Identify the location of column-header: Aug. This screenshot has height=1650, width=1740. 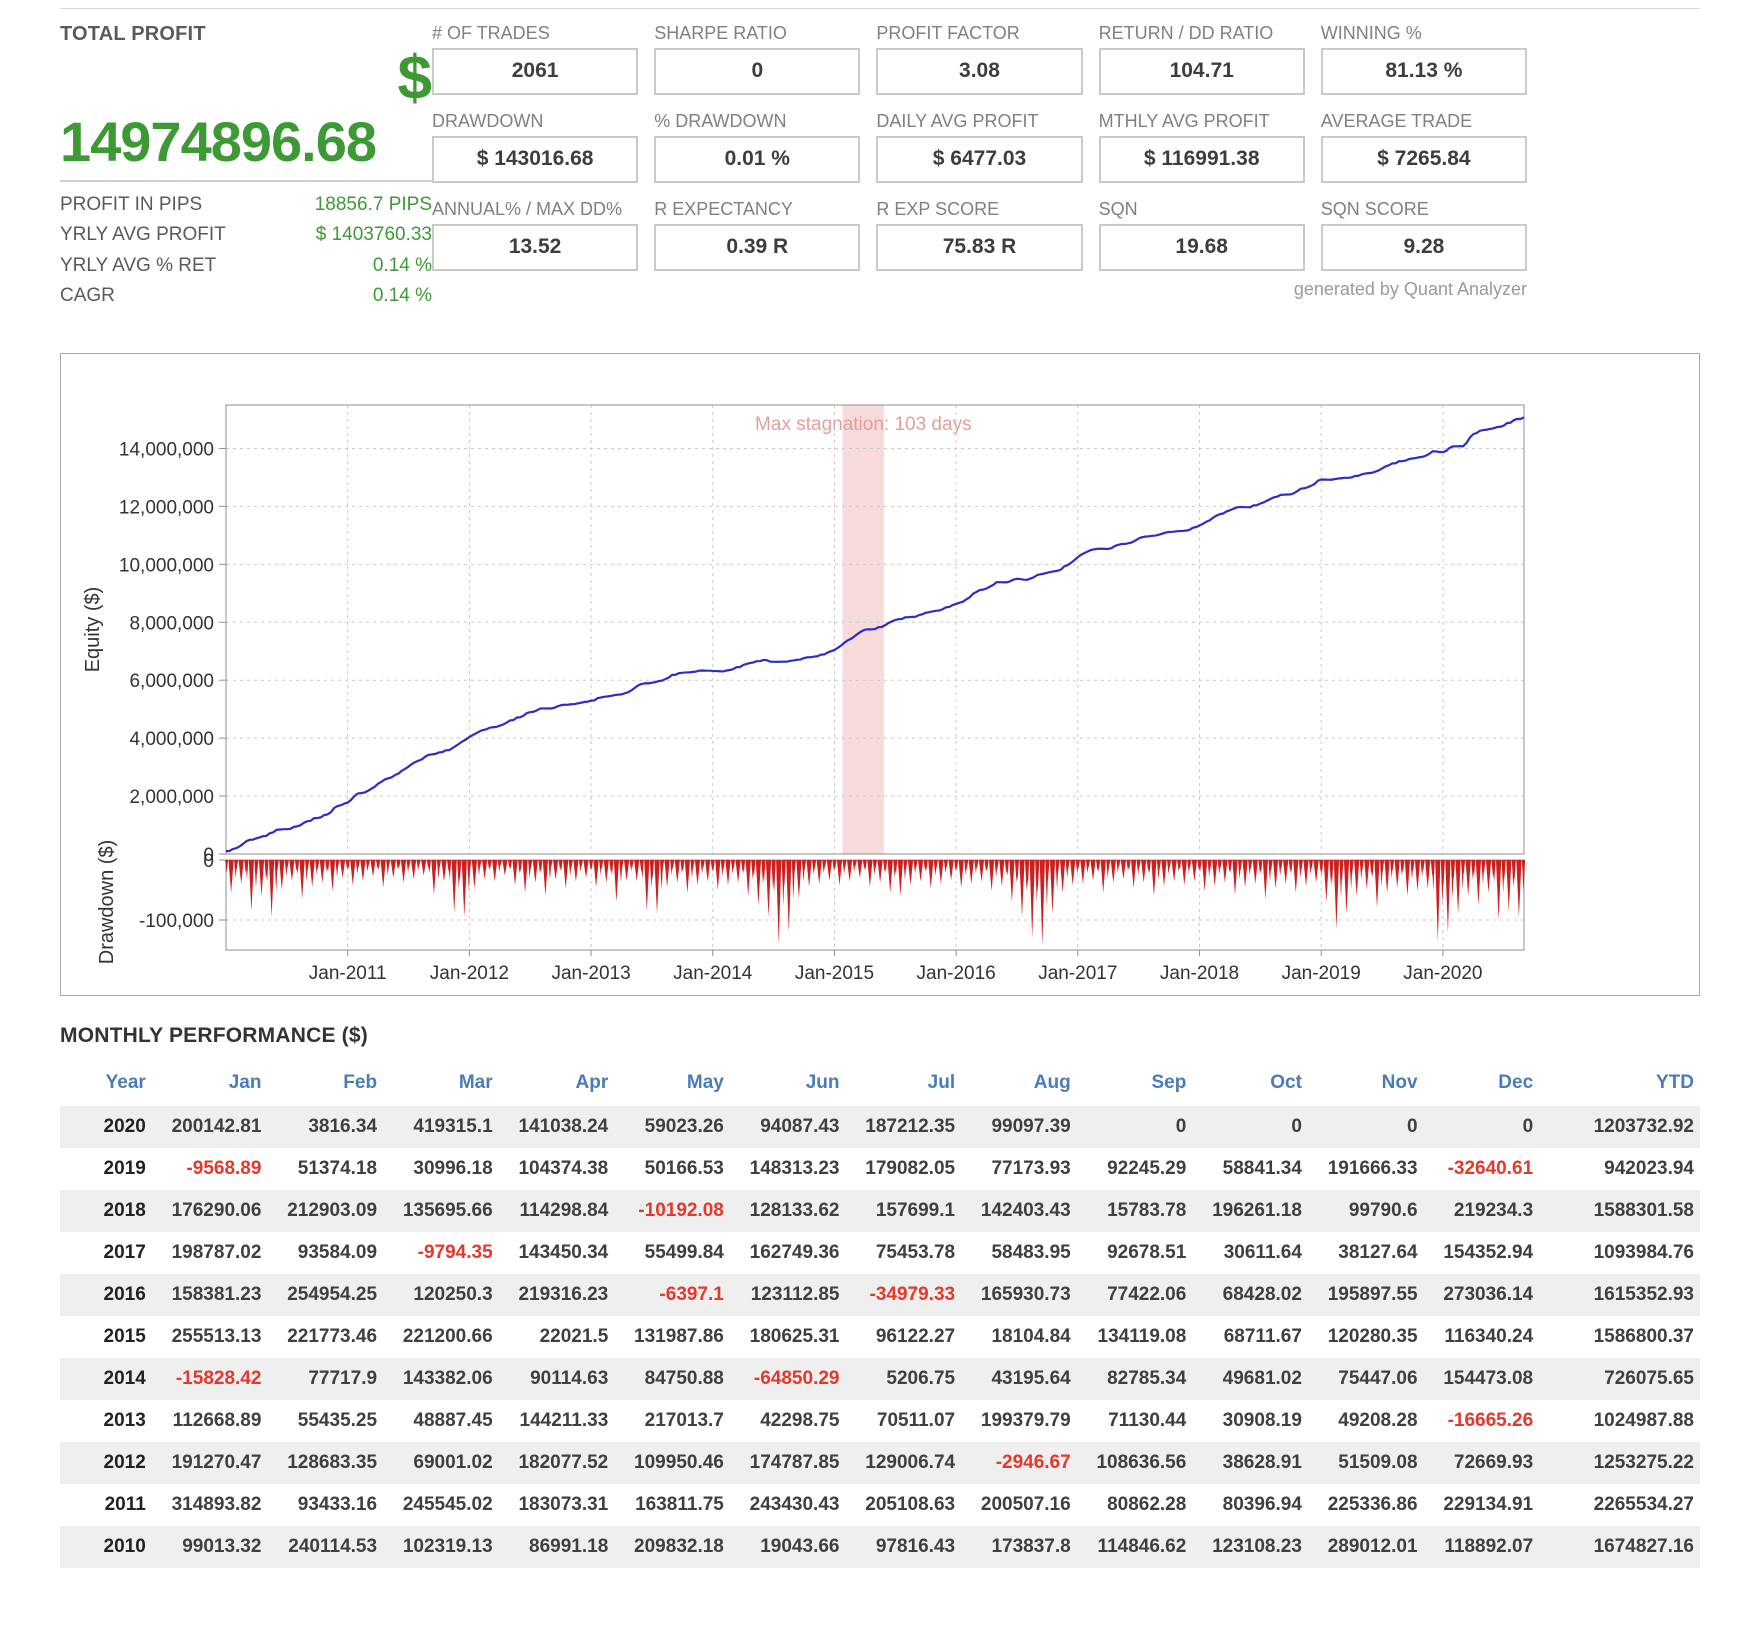
(1019, 1085).